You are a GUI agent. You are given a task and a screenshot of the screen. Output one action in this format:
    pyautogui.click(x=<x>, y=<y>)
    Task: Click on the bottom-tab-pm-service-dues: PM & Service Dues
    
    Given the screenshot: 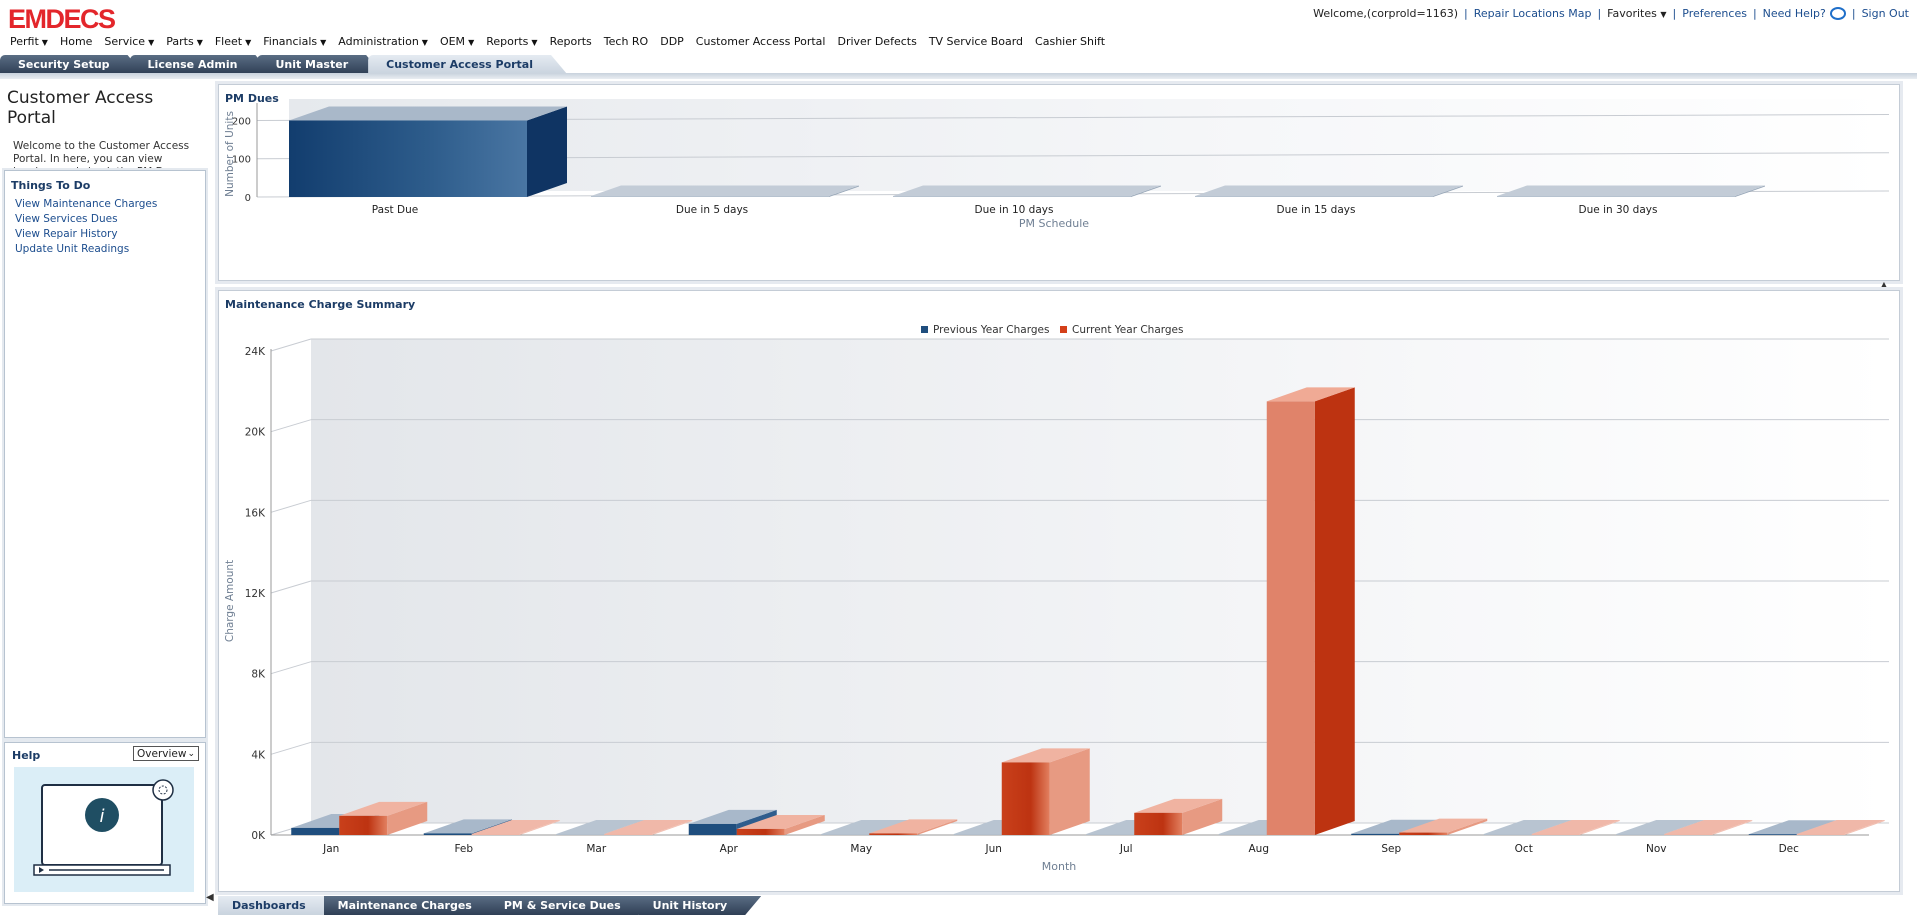 What is the action you would take?
    pyautogui.click(x=572, y=905)
    